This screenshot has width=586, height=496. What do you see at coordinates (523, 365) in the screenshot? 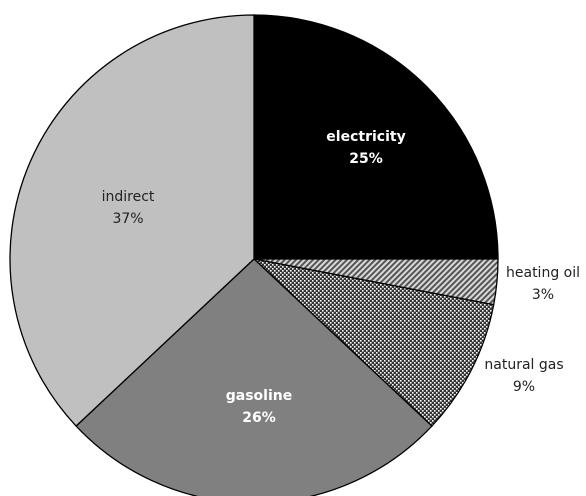
I see `slice-label-natural-gas: natural gas` at bounding box center [523, 365].